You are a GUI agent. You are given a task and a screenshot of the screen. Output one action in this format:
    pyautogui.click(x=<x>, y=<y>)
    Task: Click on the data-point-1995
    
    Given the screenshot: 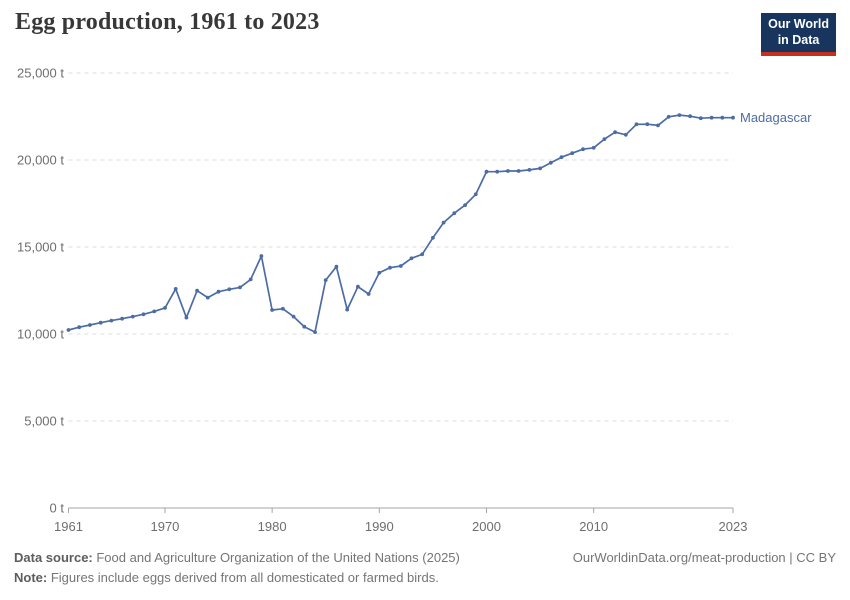 What is the action you would take?
    pyautogui.click(x=433, y=237)
    